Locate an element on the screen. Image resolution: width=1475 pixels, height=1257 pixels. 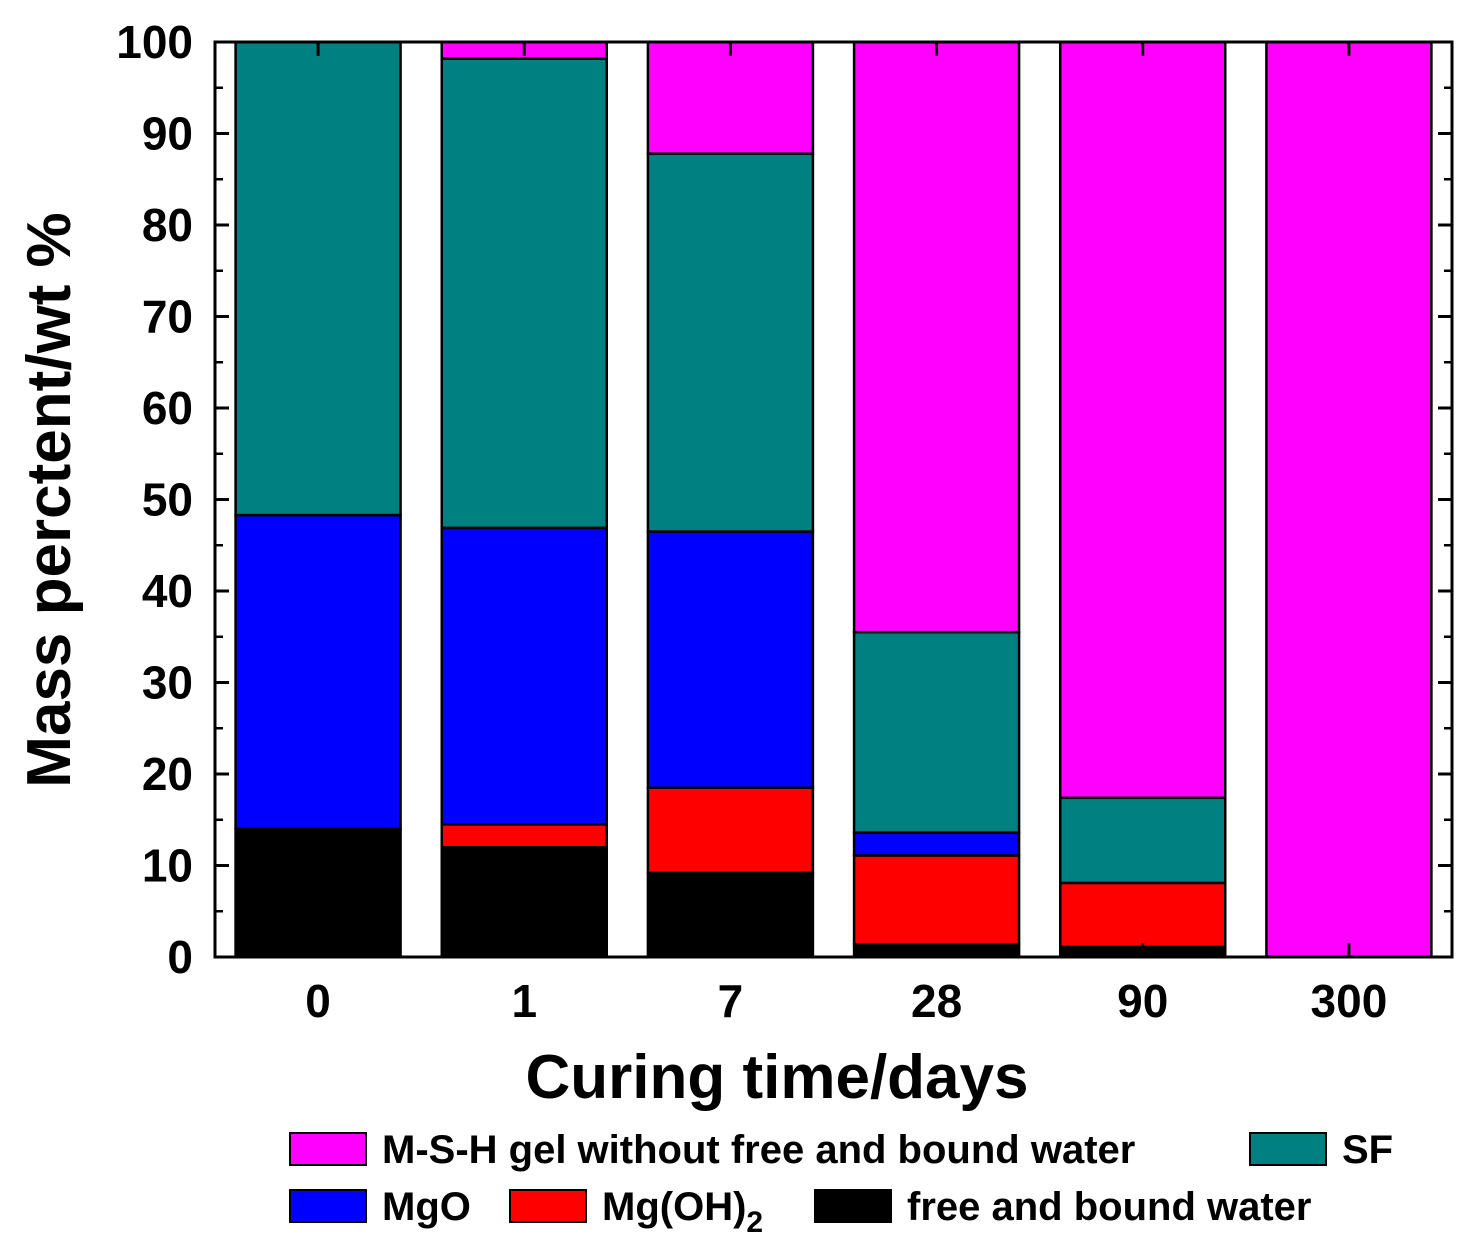
legend-item-free-and-bound-water: free and bound water is located at coordinates (1063, 1207).